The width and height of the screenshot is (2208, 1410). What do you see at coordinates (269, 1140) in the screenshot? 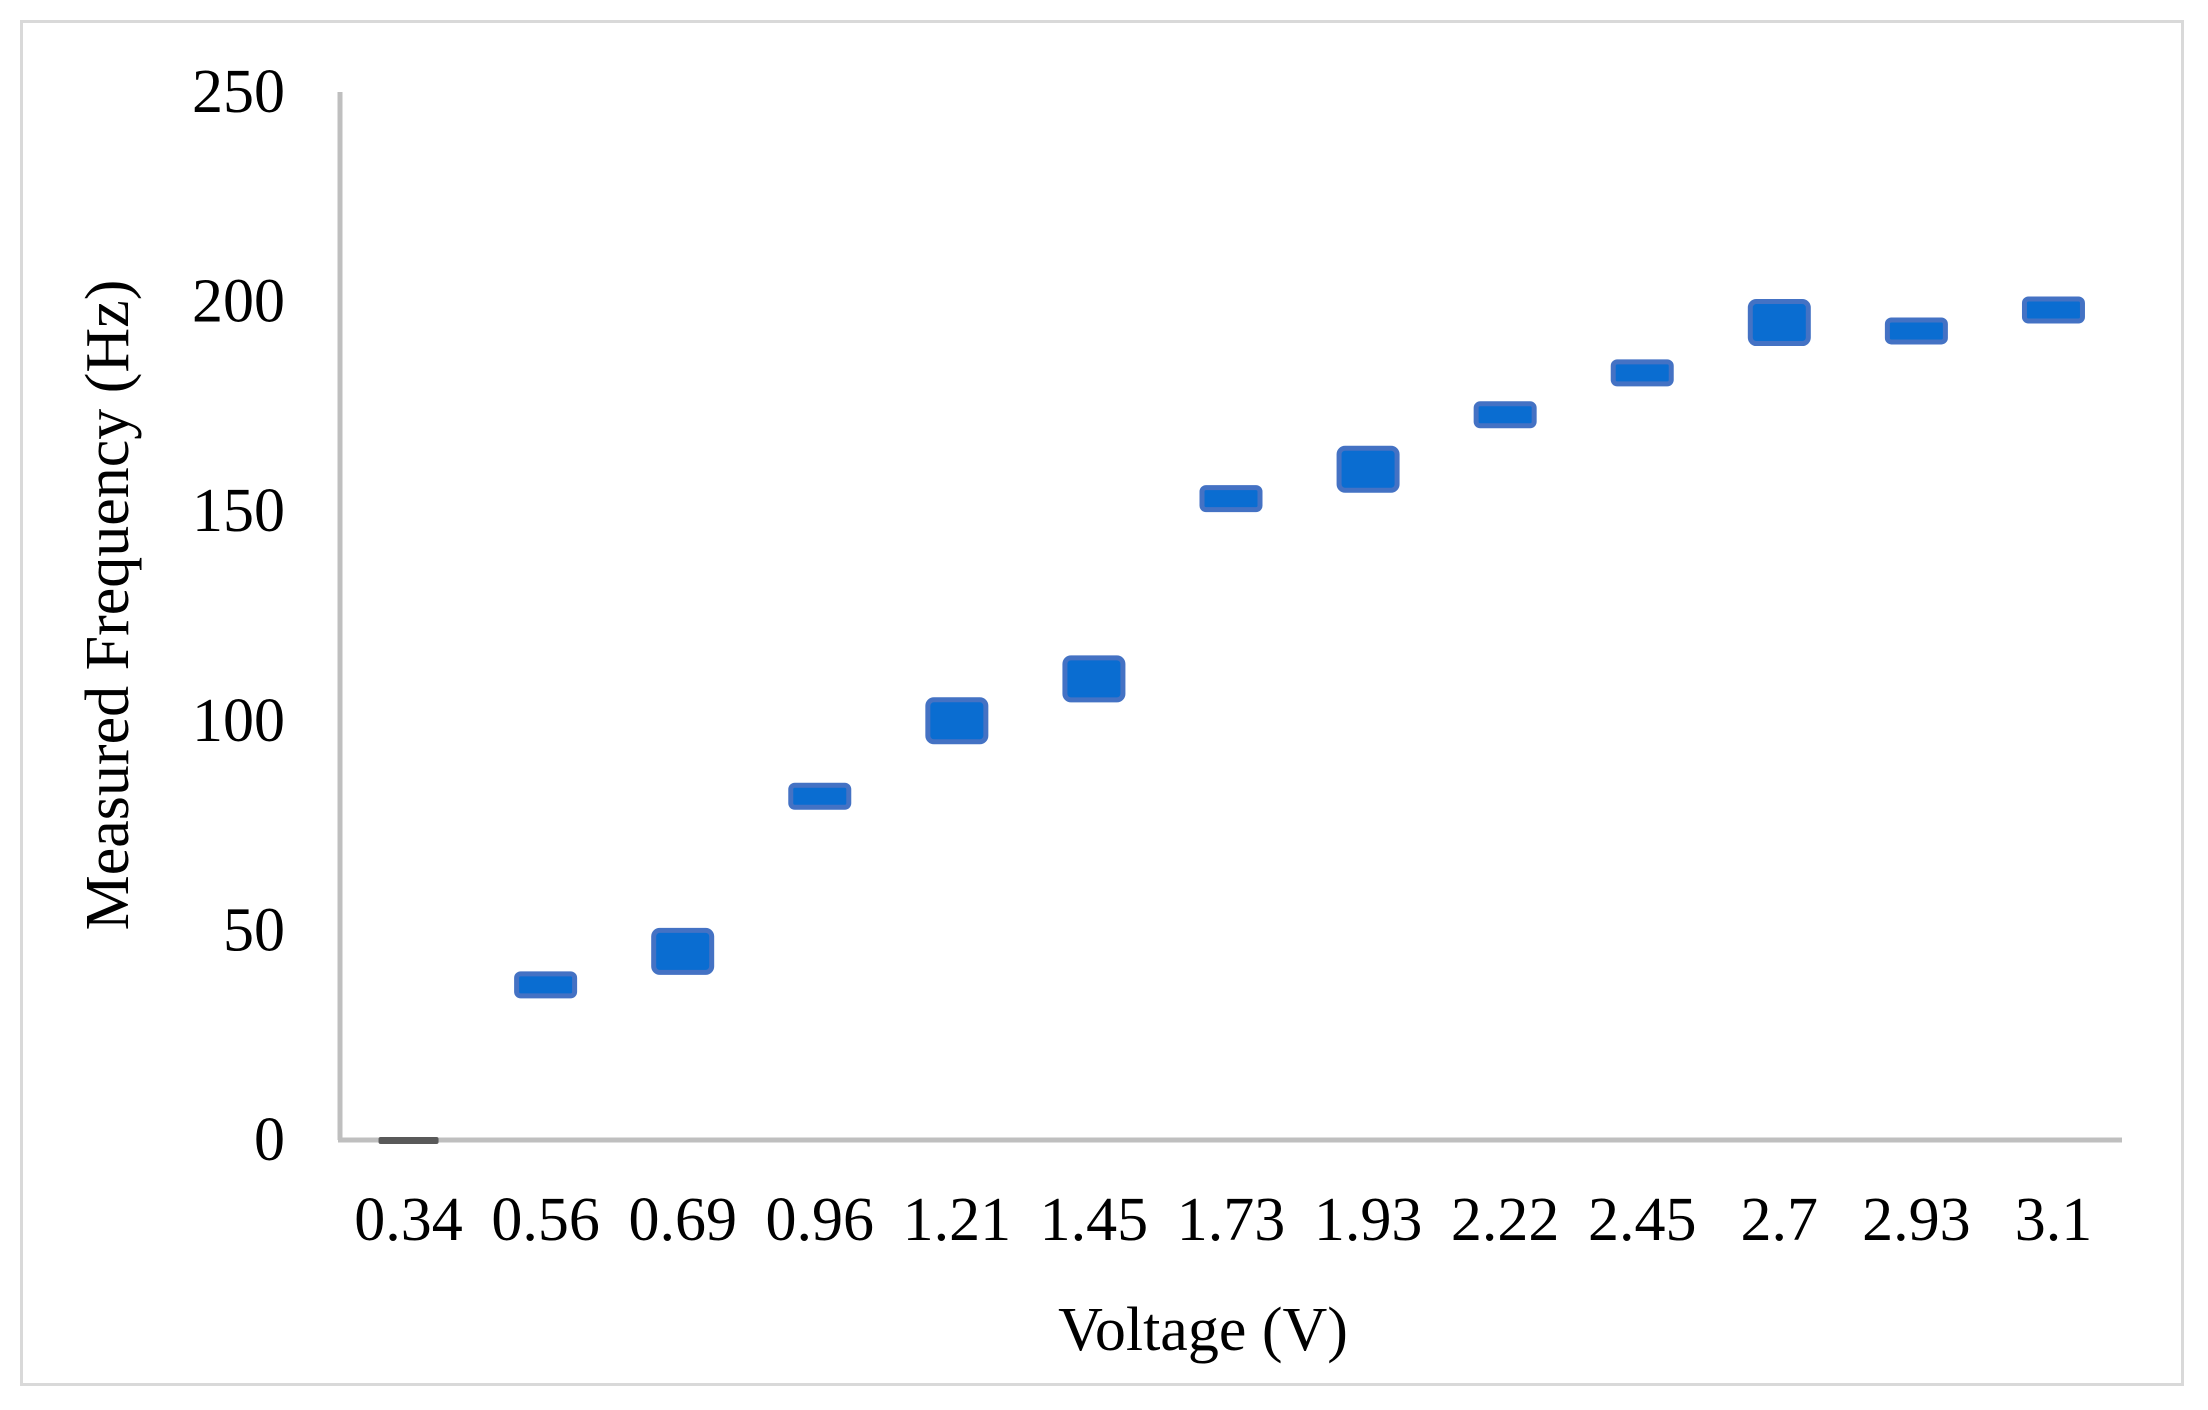
I see `y-tick-label: 0` at bounding box center [269, 1140].